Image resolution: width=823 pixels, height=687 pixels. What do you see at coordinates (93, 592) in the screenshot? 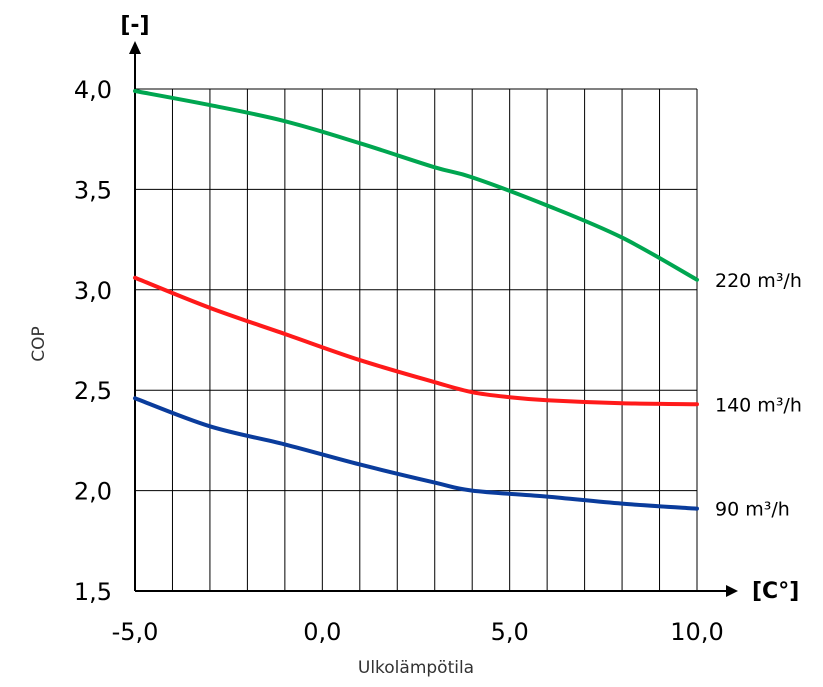
I see `y-tick-label: 1,5` at bounding box center [93, 592].